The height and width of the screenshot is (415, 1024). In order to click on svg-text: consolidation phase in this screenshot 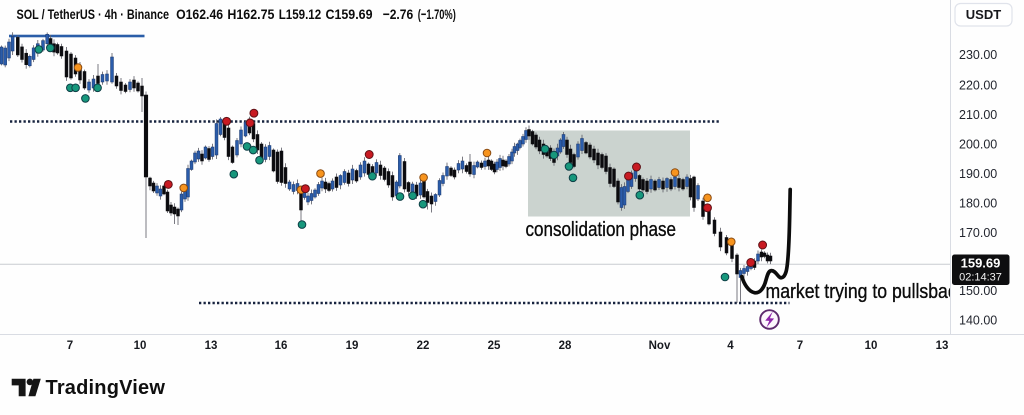, I will do `click(601, 229)`.